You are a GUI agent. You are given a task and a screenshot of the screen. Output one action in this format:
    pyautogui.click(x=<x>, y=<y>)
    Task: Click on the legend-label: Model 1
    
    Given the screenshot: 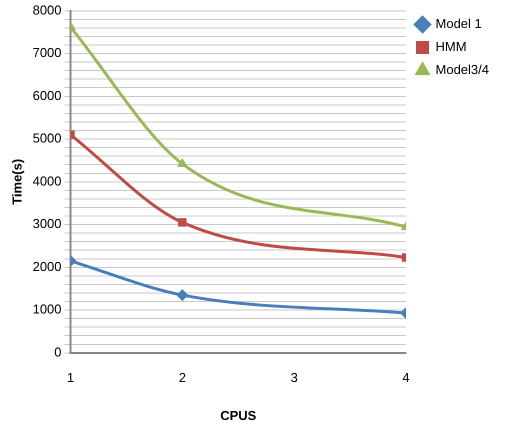 What is the action you would take?
    pyautogui.click(x=459, y=24)
    